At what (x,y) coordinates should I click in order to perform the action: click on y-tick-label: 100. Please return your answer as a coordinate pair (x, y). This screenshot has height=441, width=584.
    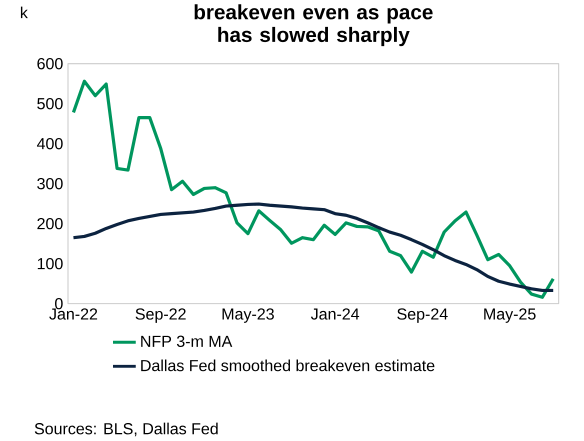
    Looking at the image, I should click on (50, 264).